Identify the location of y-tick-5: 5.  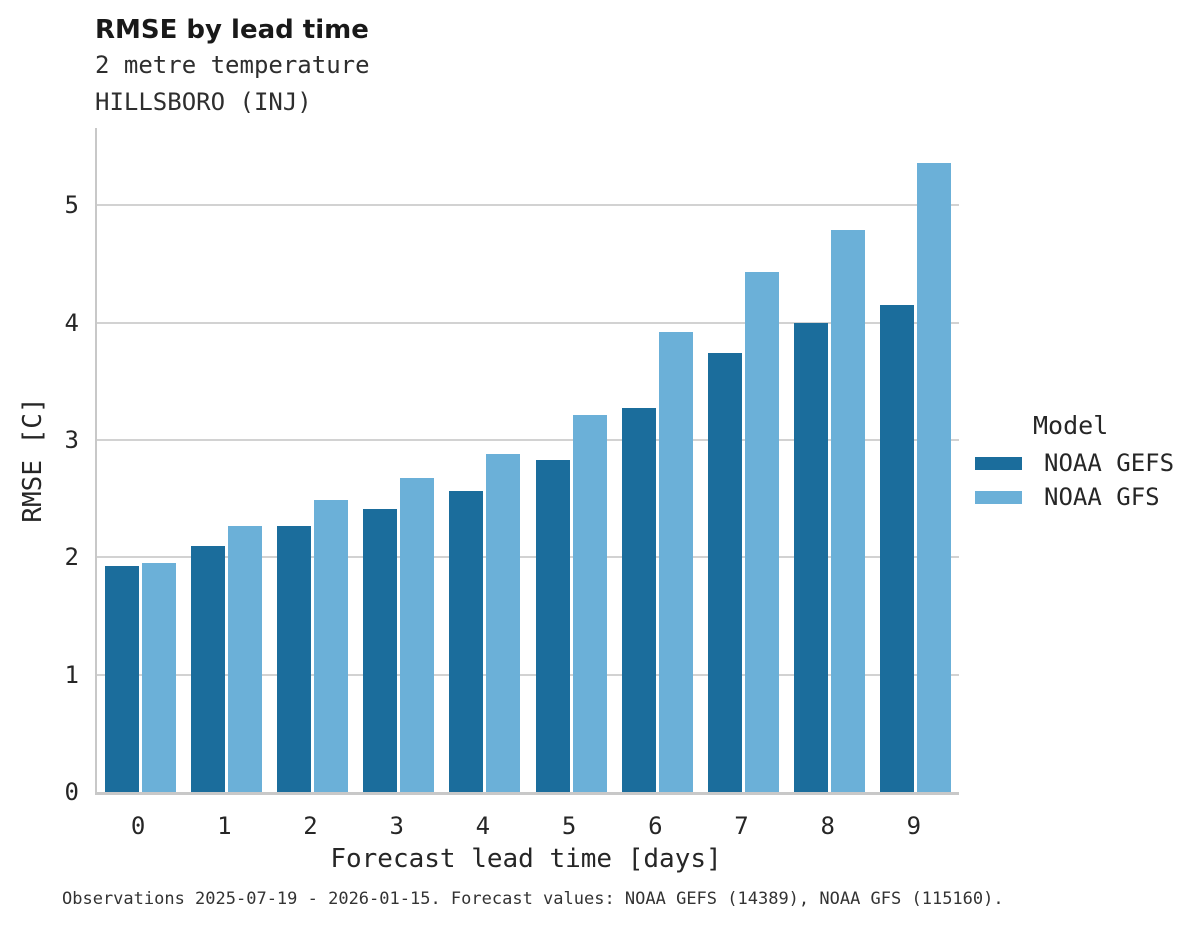
(71, 205).